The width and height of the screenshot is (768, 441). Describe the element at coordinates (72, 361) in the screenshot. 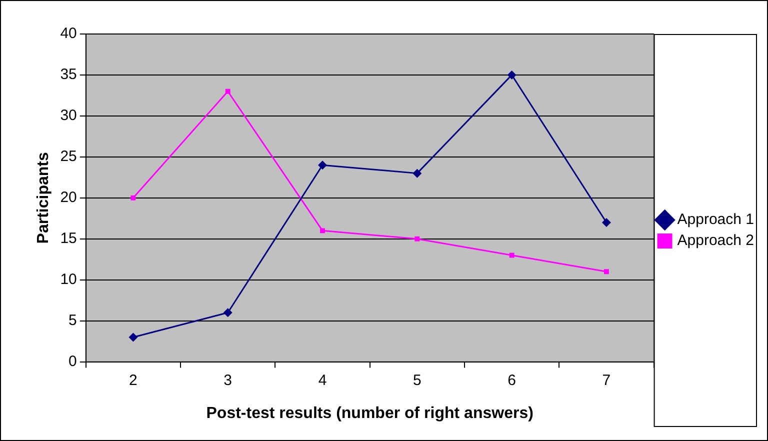

I see `y-tick-label: 0` at that location.